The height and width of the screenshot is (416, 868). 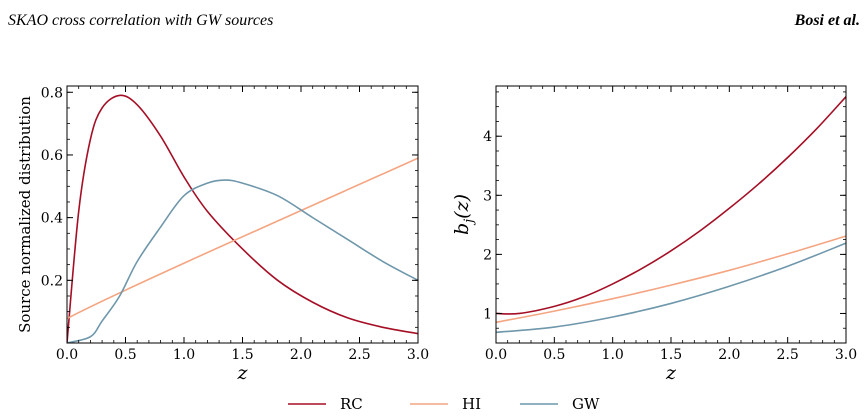 What do you see at coordinates (487, 314) in the screenshot?
I see `y-tick-label: 1` at bounding box center [487, 314].